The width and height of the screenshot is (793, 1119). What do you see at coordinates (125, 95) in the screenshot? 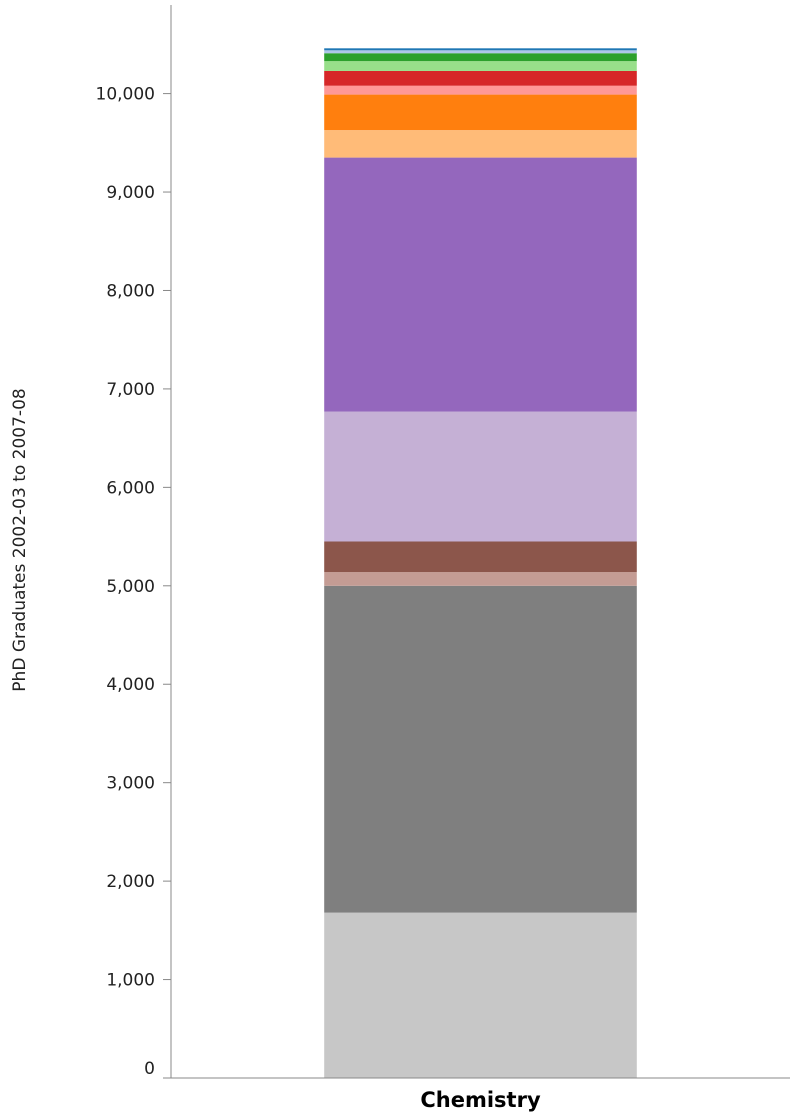
I see `y-tick-label: 10,000` at bounding box center [125, 95].